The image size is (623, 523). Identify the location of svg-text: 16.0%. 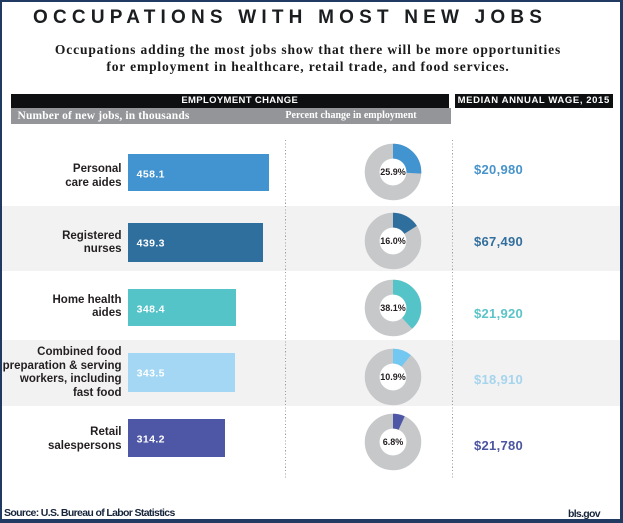
(393, 241).